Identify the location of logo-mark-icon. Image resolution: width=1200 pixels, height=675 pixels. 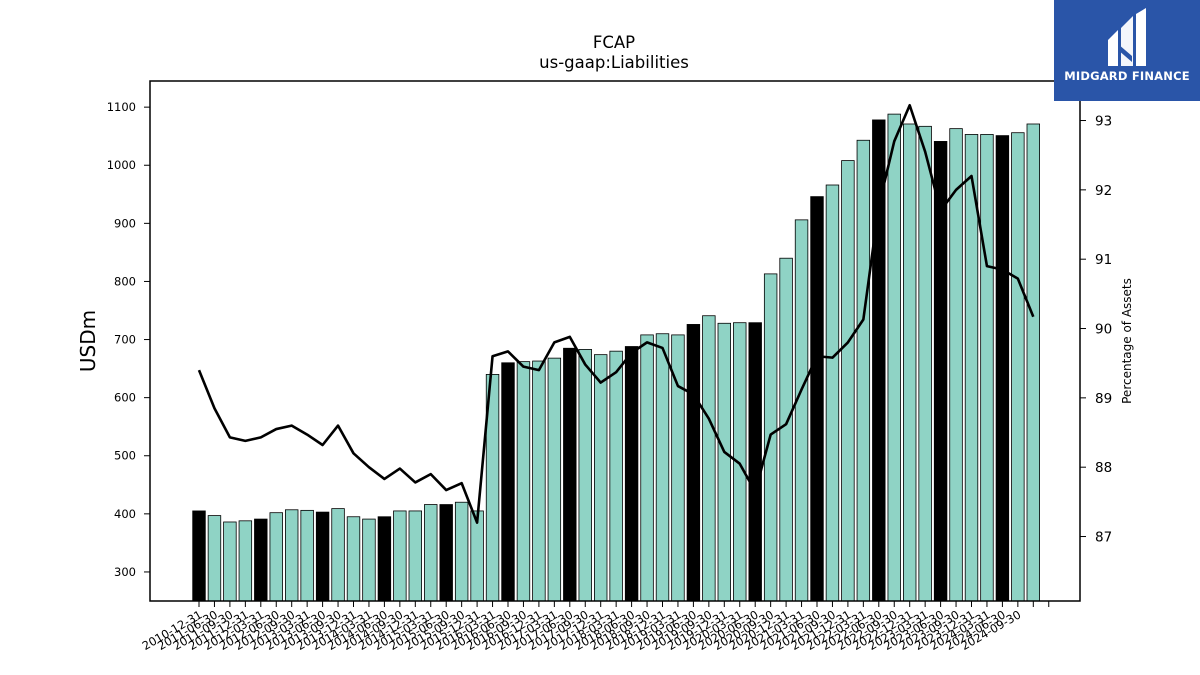
(1127, 37).